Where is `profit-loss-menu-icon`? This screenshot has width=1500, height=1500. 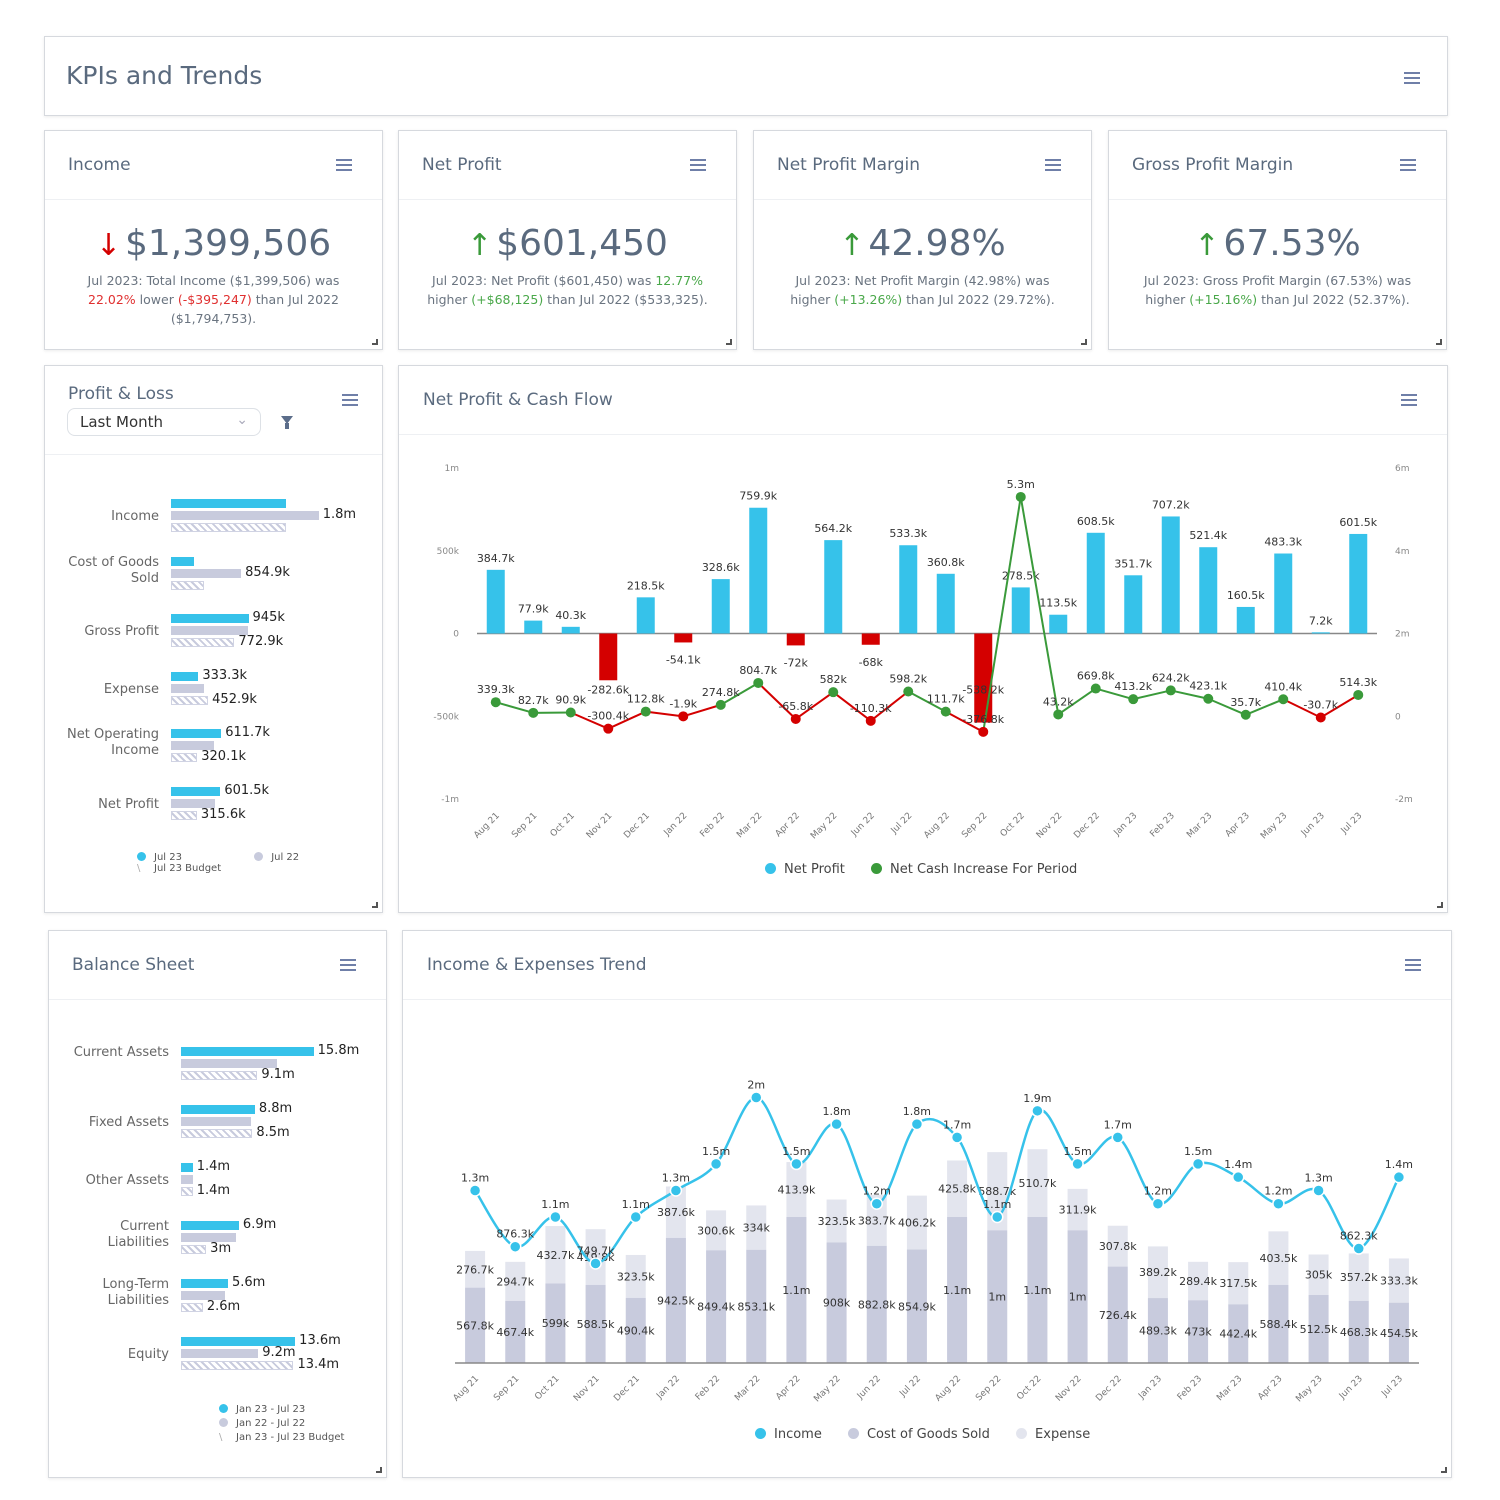
profit-loss-menu-icon is located at coordinates (350, 400).